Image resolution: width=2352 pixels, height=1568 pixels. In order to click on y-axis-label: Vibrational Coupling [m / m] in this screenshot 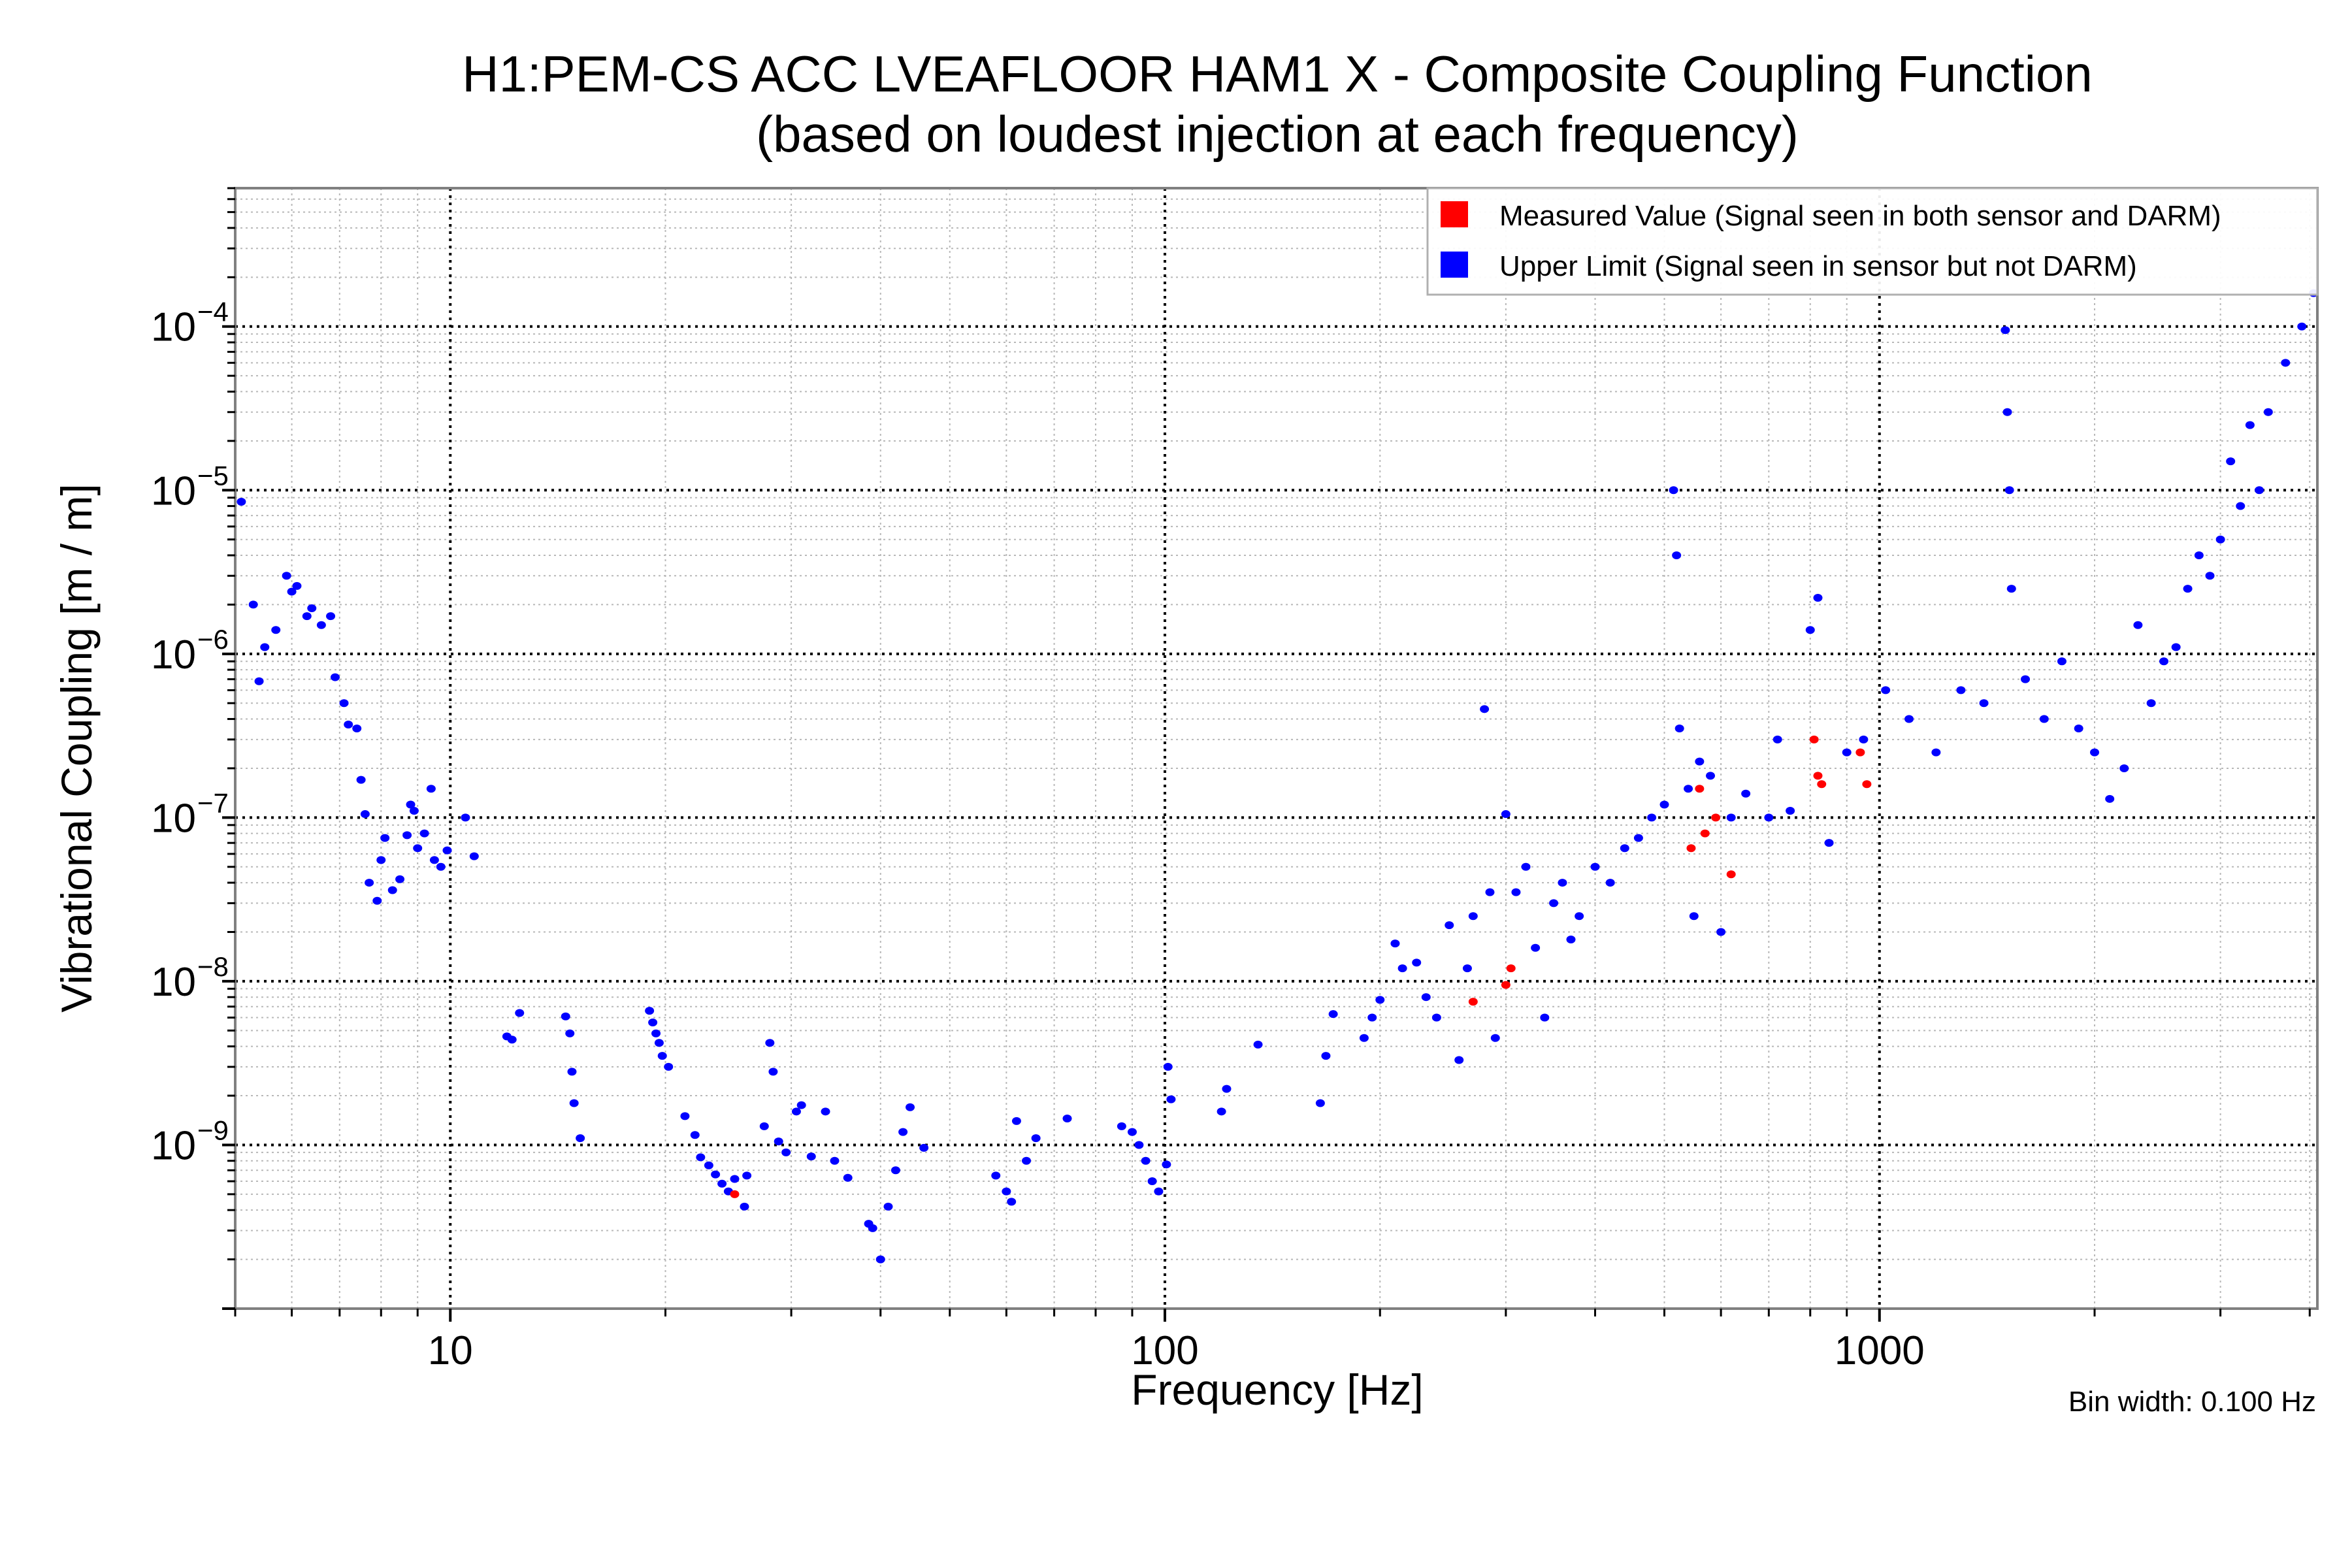, I will do `click(76, 748)`.